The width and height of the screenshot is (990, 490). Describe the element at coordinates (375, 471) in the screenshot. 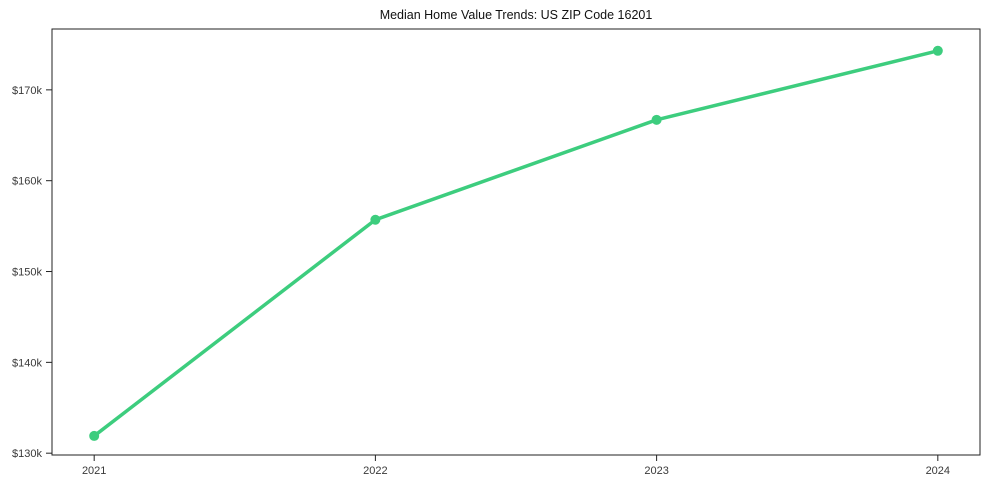

I see `x-tick-label: 2022` at that location.